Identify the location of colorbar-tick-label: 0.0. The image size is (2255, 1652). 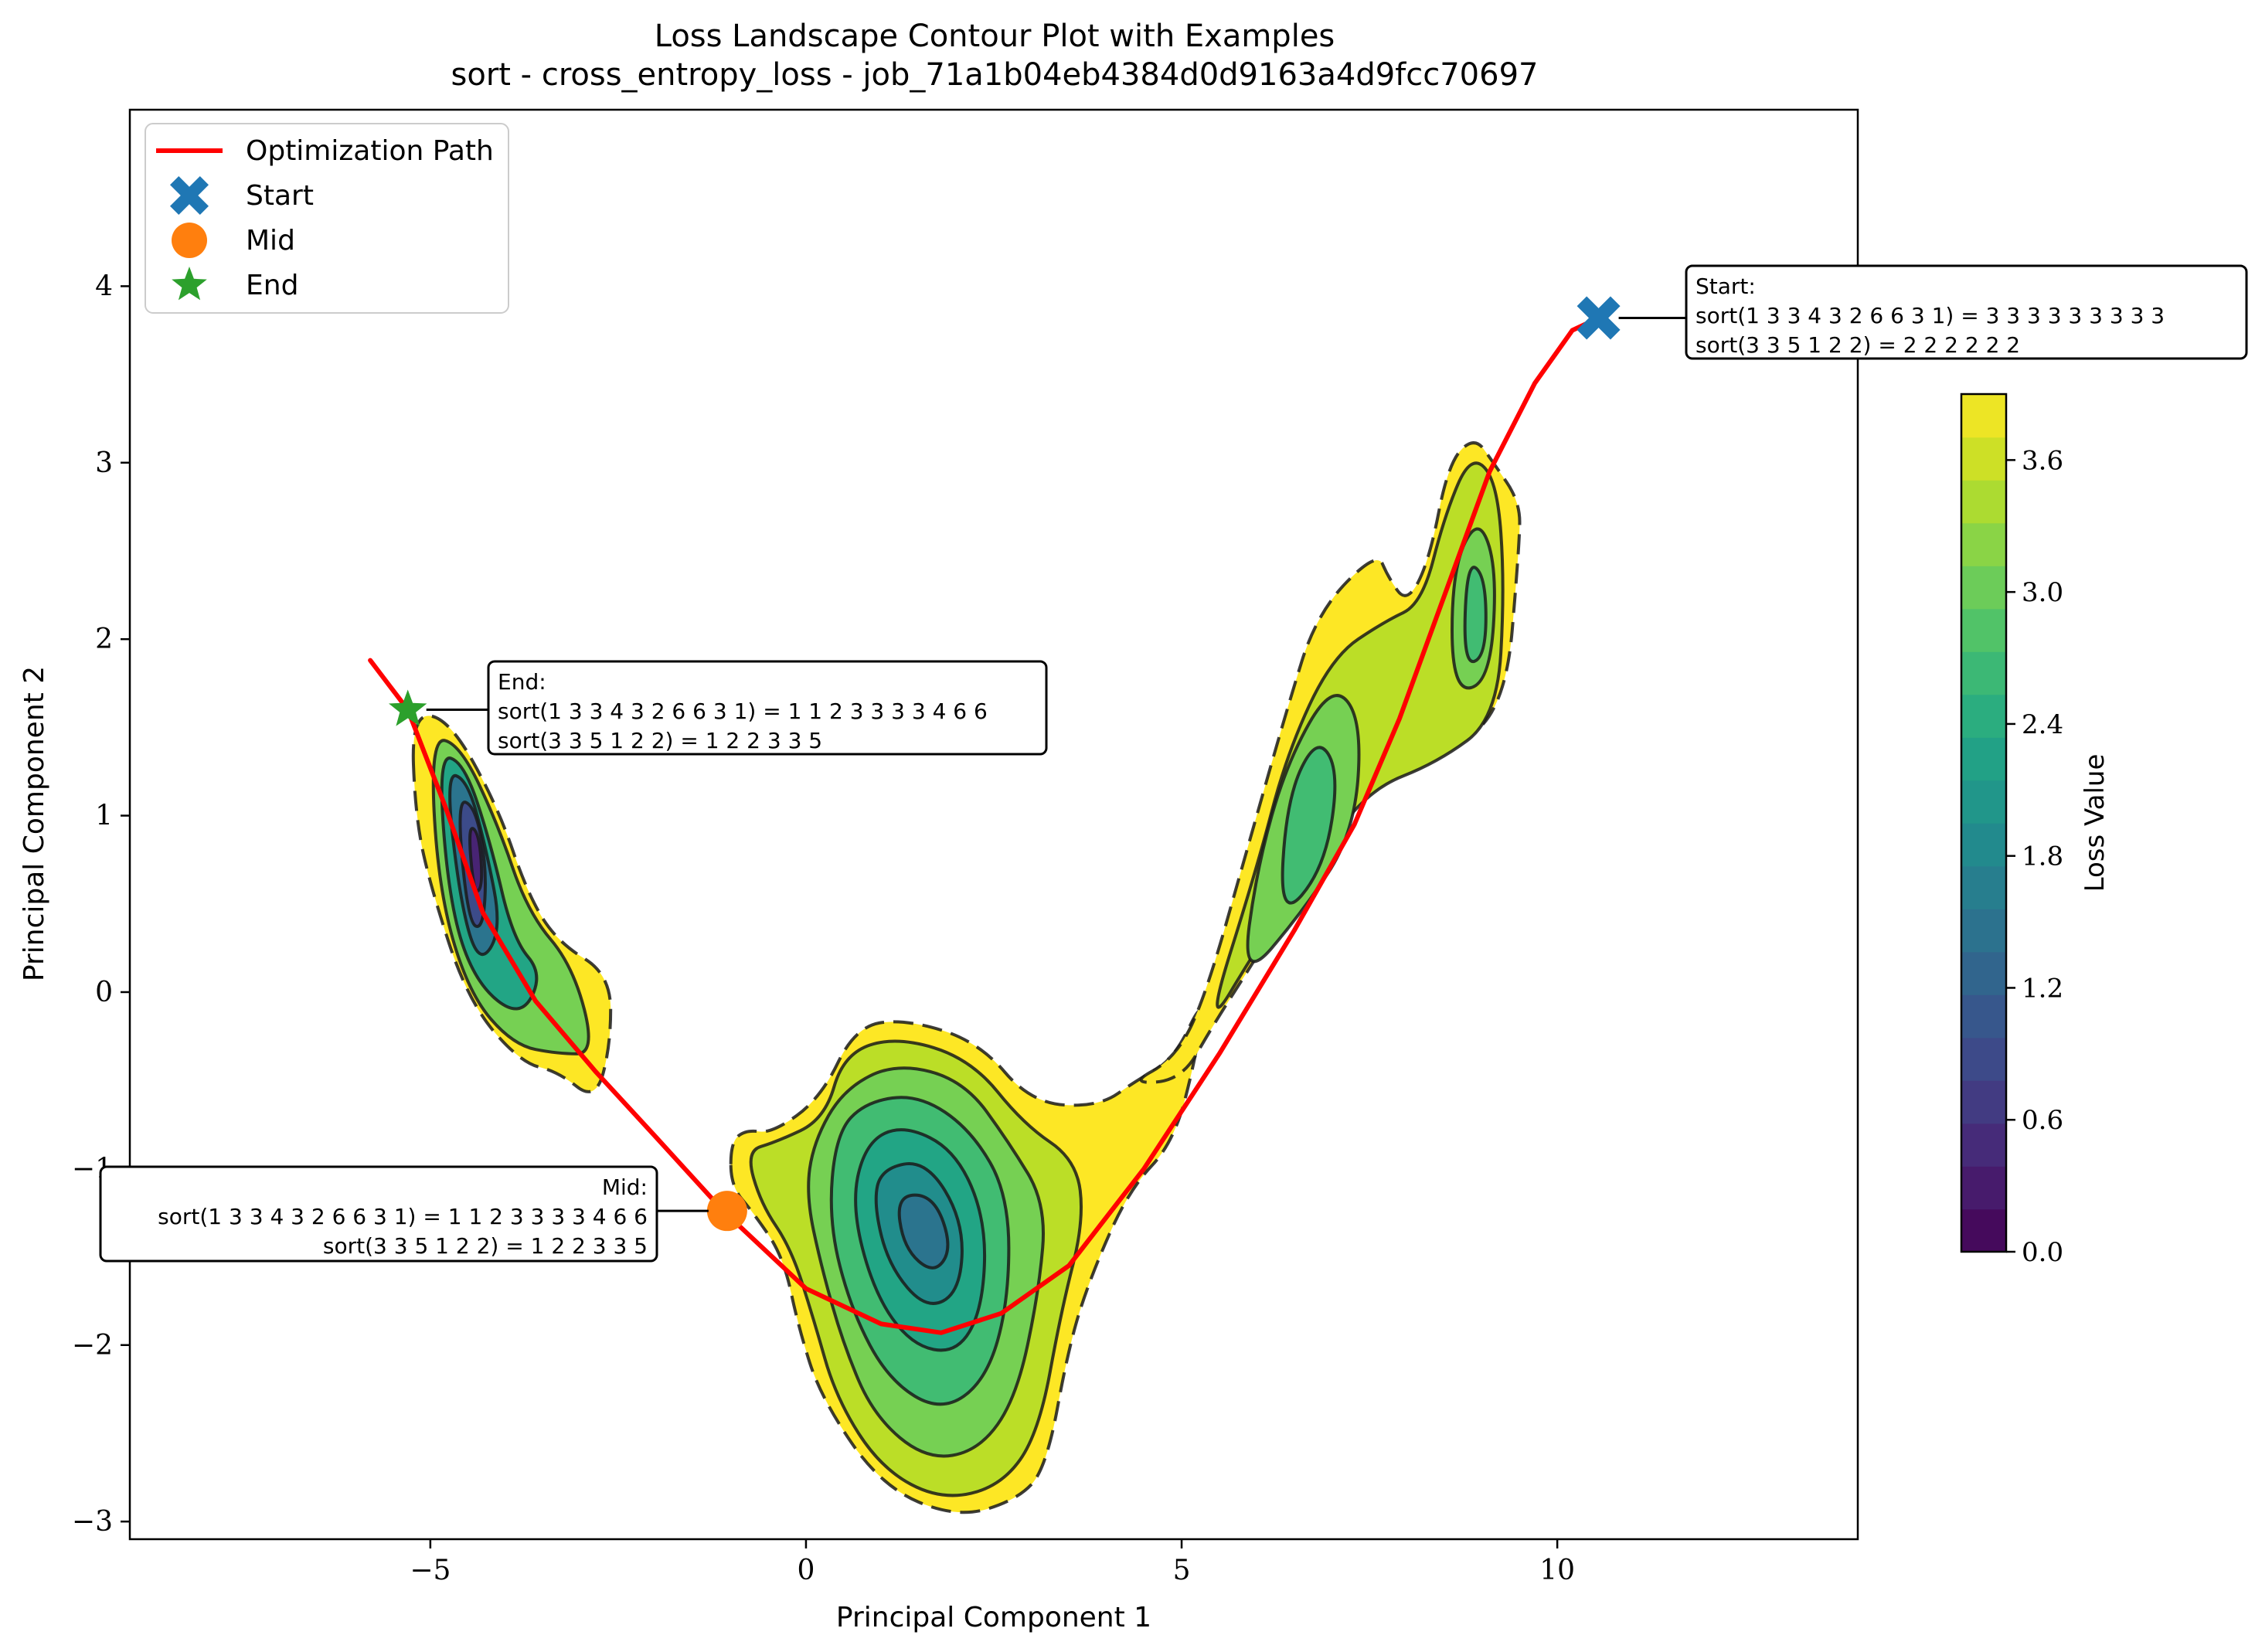
(2042, 1252).